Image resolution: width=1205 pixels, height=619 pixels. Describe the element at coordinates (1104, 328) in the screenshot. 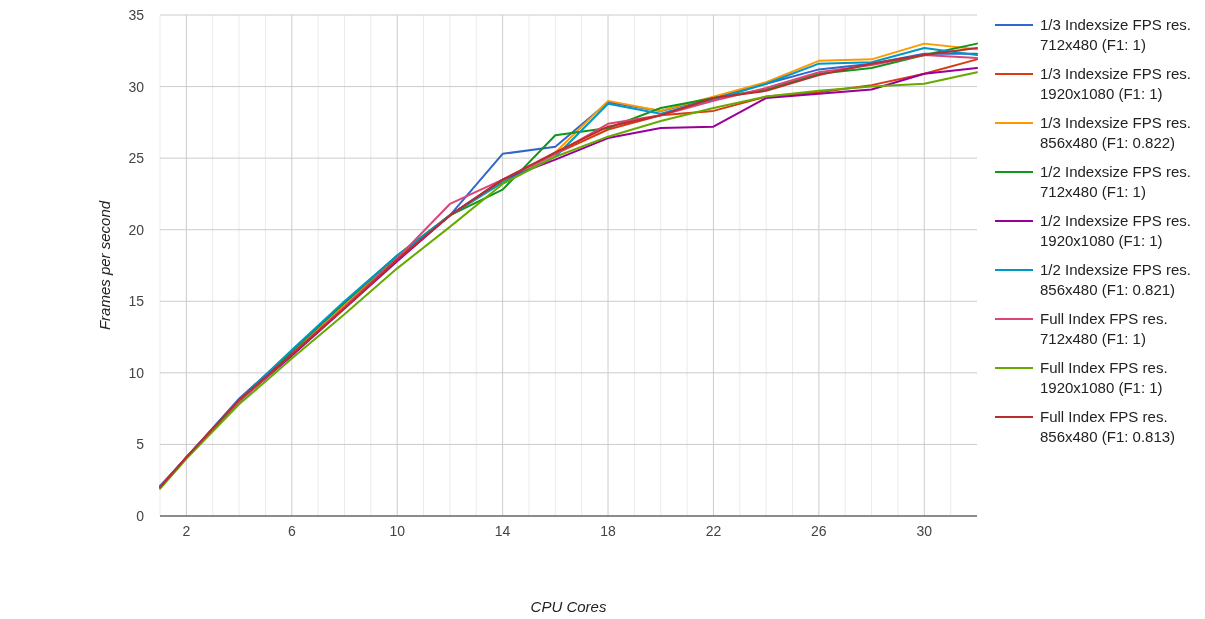

I see `legend-label: Full Index FPS res. 712x480 (F1: 1)` at that location.